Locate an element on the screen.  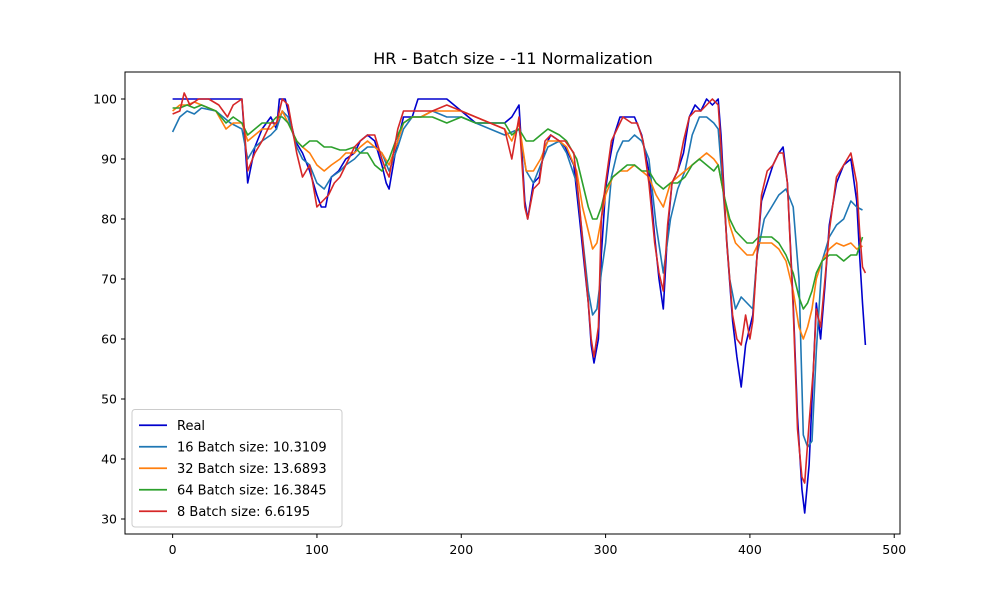
x-tick-label: 0 is located at coordinates (173, 549).